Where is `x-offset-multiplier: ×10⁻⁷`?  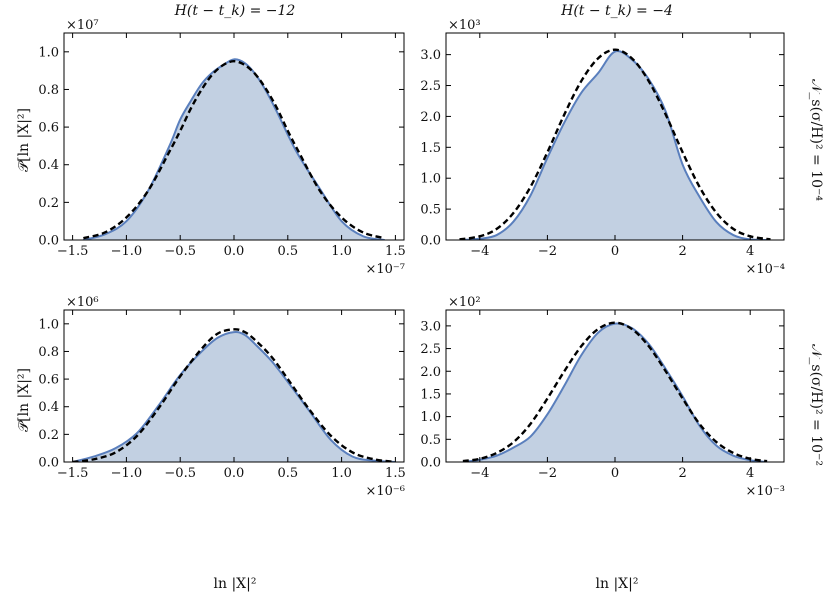 x-offset-multiplier: ×10⁻⁷ is located at coordinates (385, 269).